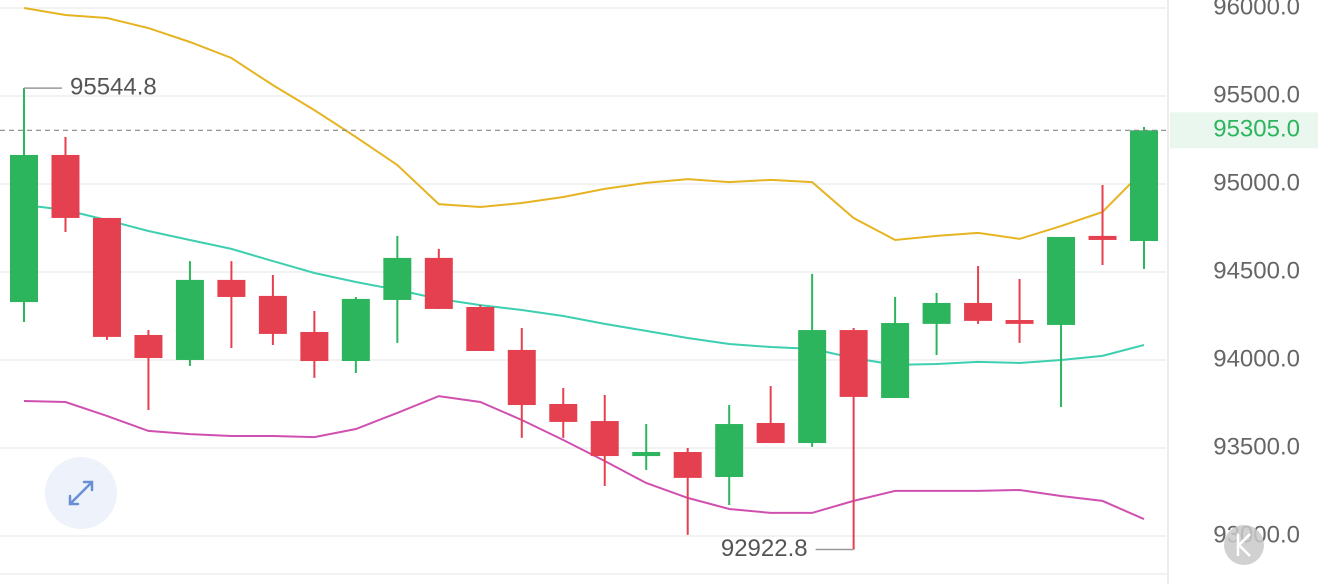 The image size is (1318, 584). I want to click on y-tick-label: 95000.0, so click(1256, 182).